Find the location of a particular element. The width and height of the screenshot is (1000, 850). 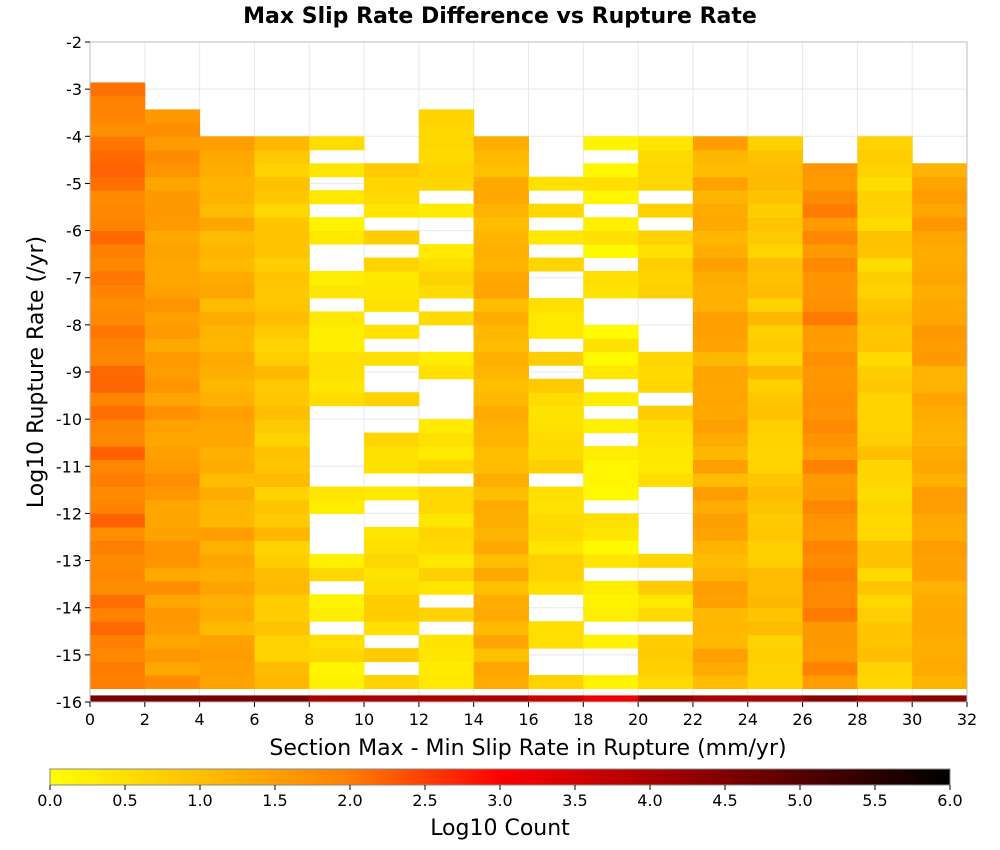

colorbar-tick-label: 1.0 is located at coordinates (199, 800).